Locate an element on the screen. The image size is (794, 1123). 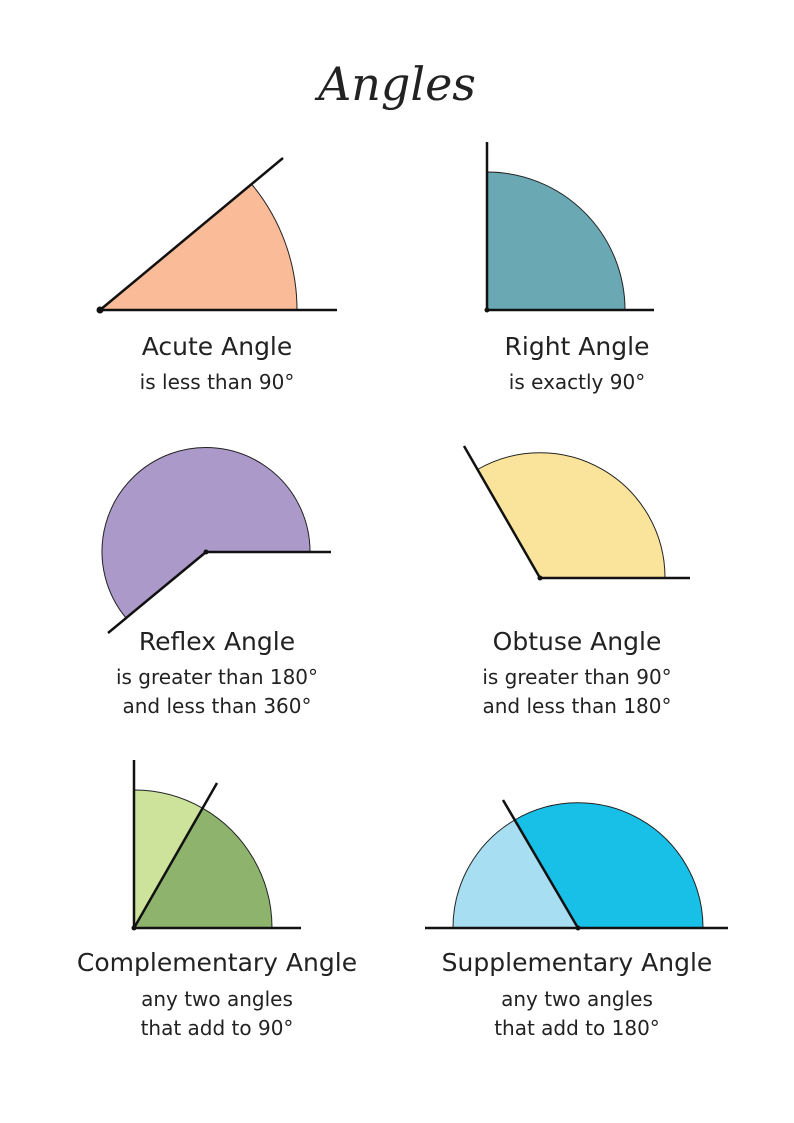
angle-name: Reflex Angle is located at coordinates (217, 641).